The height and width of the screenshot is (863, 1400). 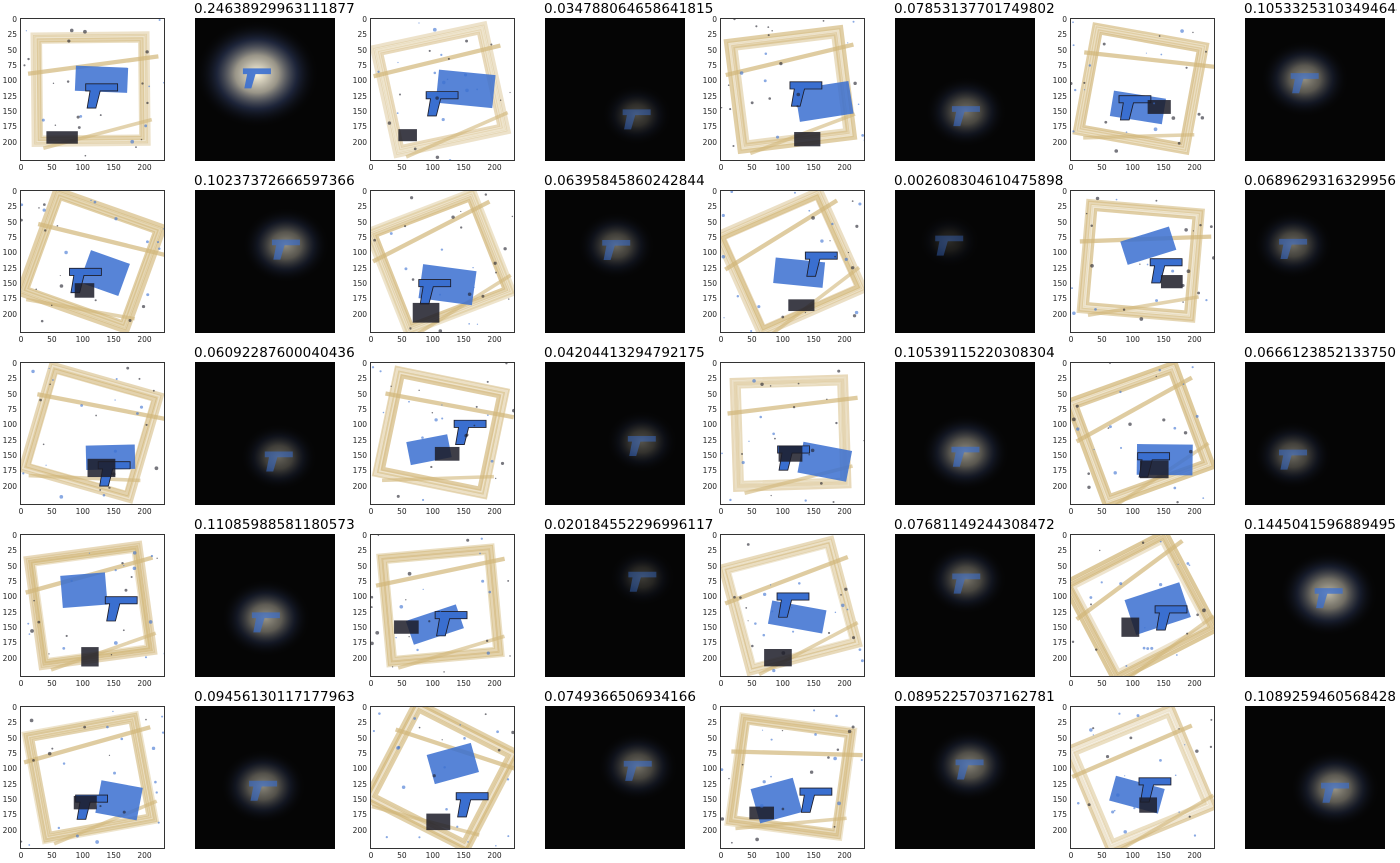 What do you see at coordinates (974, 525) in the screenshot?
I see `score-title: 0.07681149244308472` at bounding box center [974, 525].